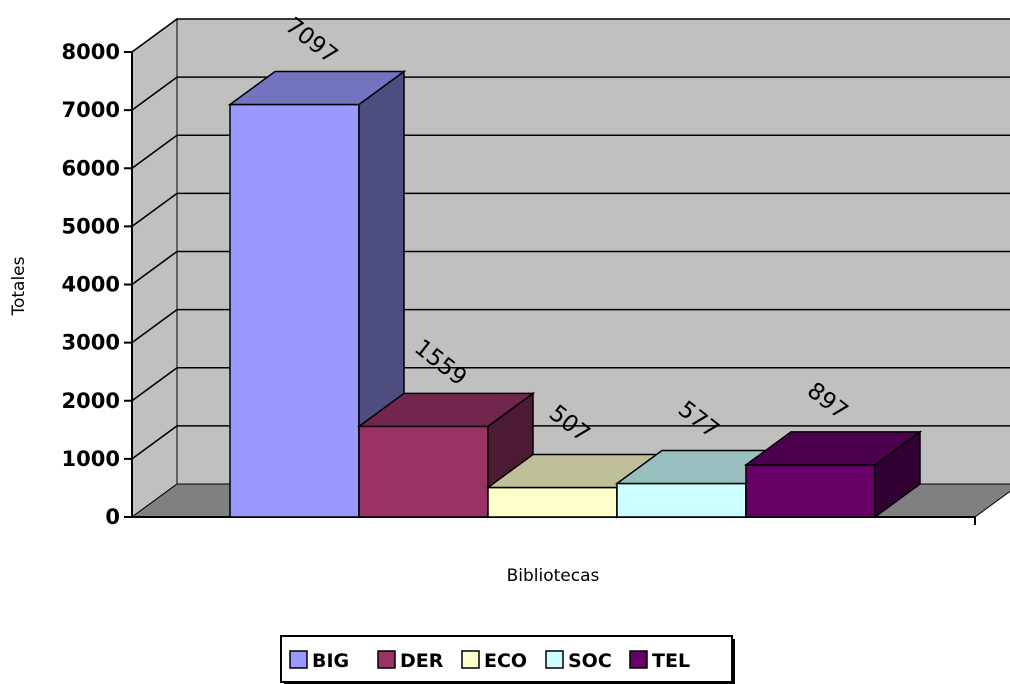 This screenshot has width=1010, height=684. Describe the element at coordinates (671, 661) in the screenshot. I see `legend-label-tel: TEL` at that location.